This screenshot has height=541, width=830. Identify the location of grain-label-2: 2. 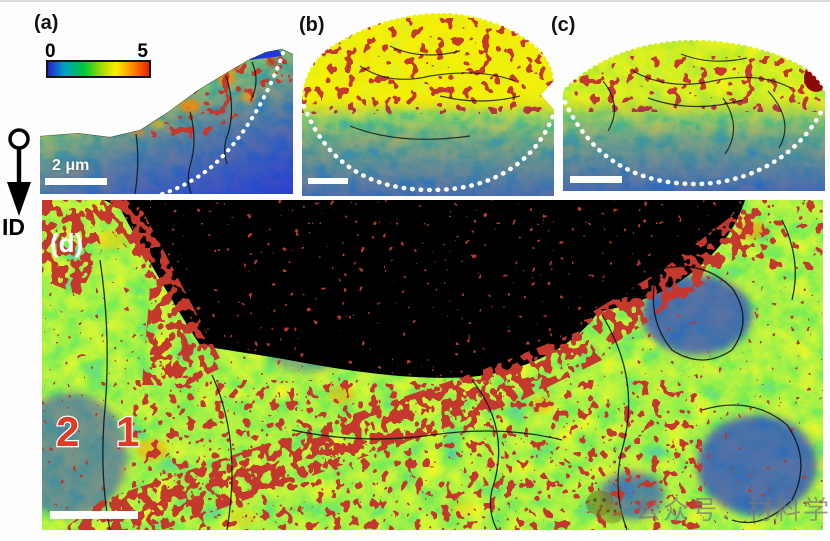
(67, 431).